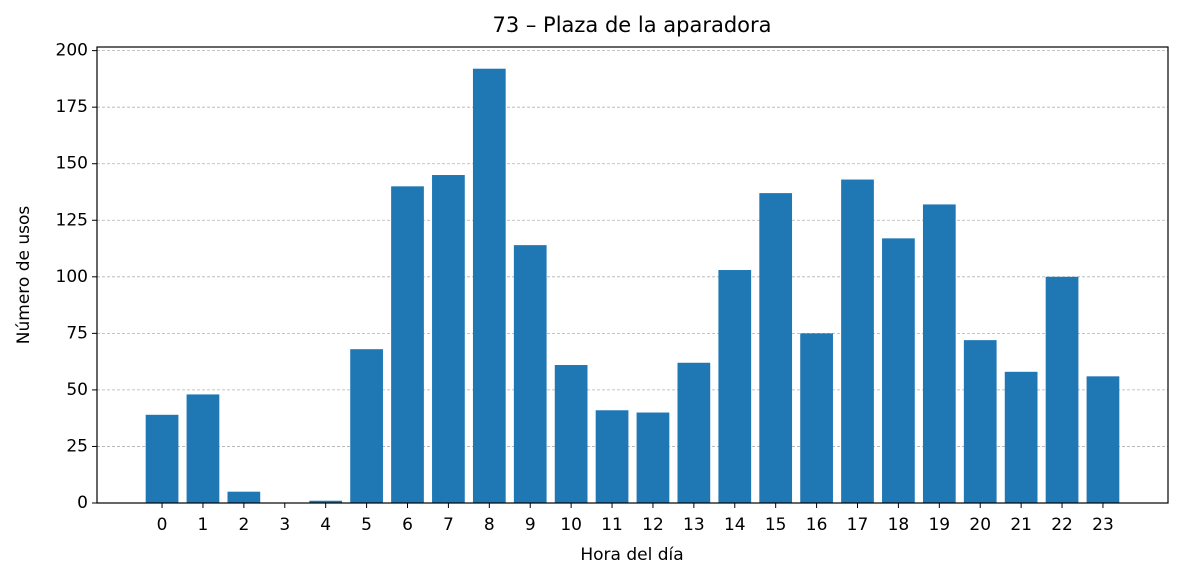 The width and height of the screenshot is (1184, 585). What do you see at coordinates (82, 503) in the screenshot?
I see `y-tick-label: 0` at bounding box center [82, 503].